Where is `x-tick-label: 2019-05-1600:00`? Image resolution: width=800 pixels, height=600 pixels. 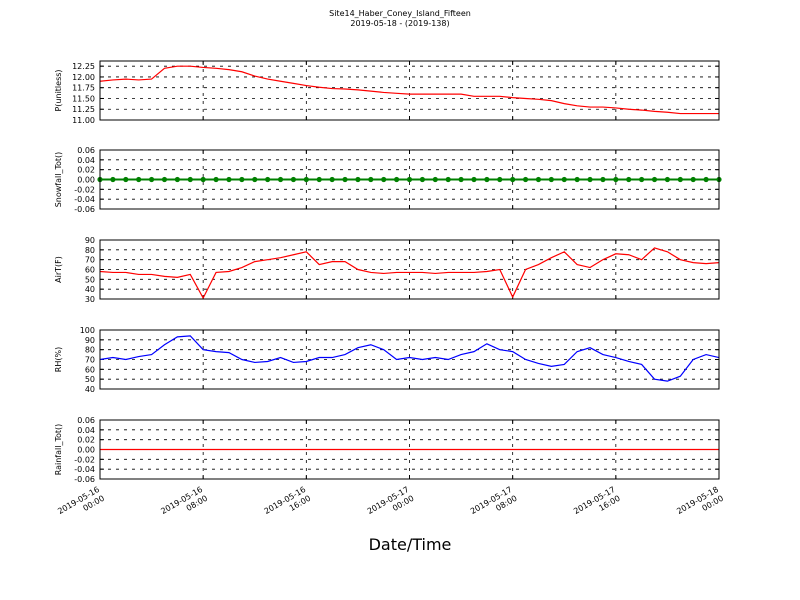 x-tick-label: 2019-05-1600:00 is located at coordinates (81, 505).